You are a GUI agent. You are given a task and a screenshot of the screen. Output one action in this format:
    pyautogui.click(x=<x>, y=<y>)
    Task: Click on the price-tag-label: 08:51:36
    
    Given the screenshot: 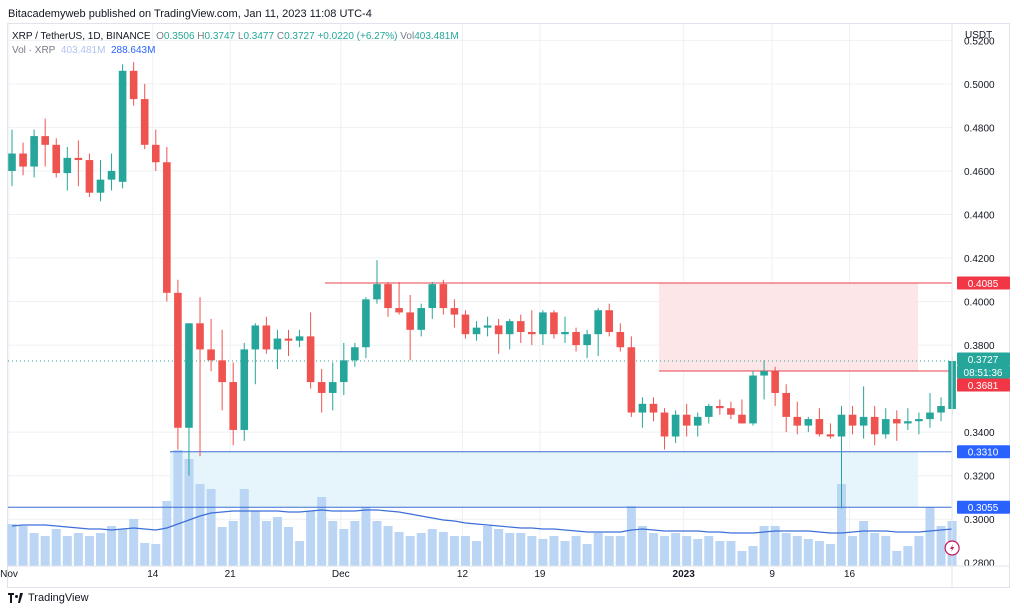 What is the action you would take?
    pyautogui.click(x=983, y=373)
    